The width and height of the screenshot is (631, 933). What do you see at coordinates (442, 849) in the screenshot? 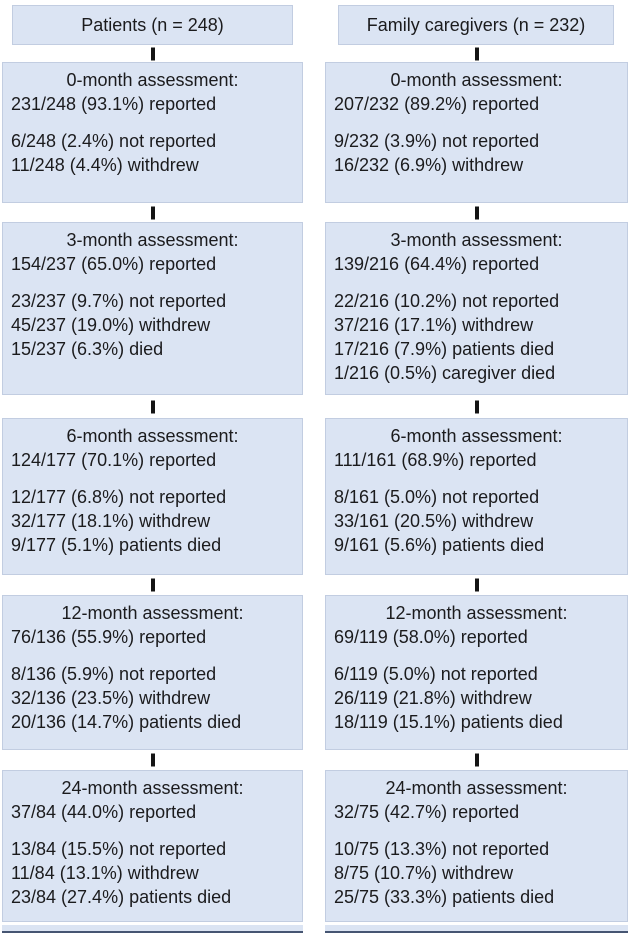
I see `stat-line: 10/75 (13.3%) not reported` at bounding box center [442, 849].